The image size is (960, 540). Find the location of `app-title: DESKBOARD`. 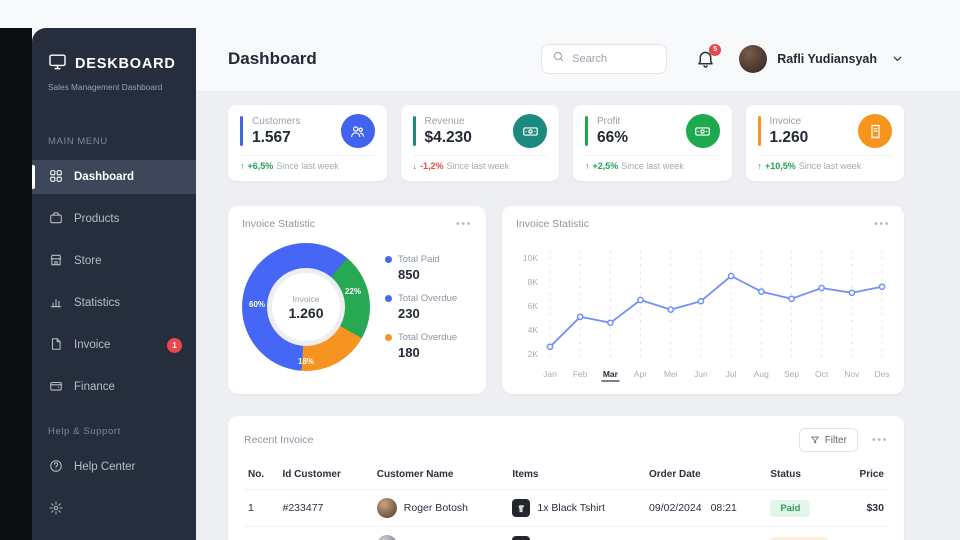

app-title: DESKBOARD is located at coordinates (125, 64).